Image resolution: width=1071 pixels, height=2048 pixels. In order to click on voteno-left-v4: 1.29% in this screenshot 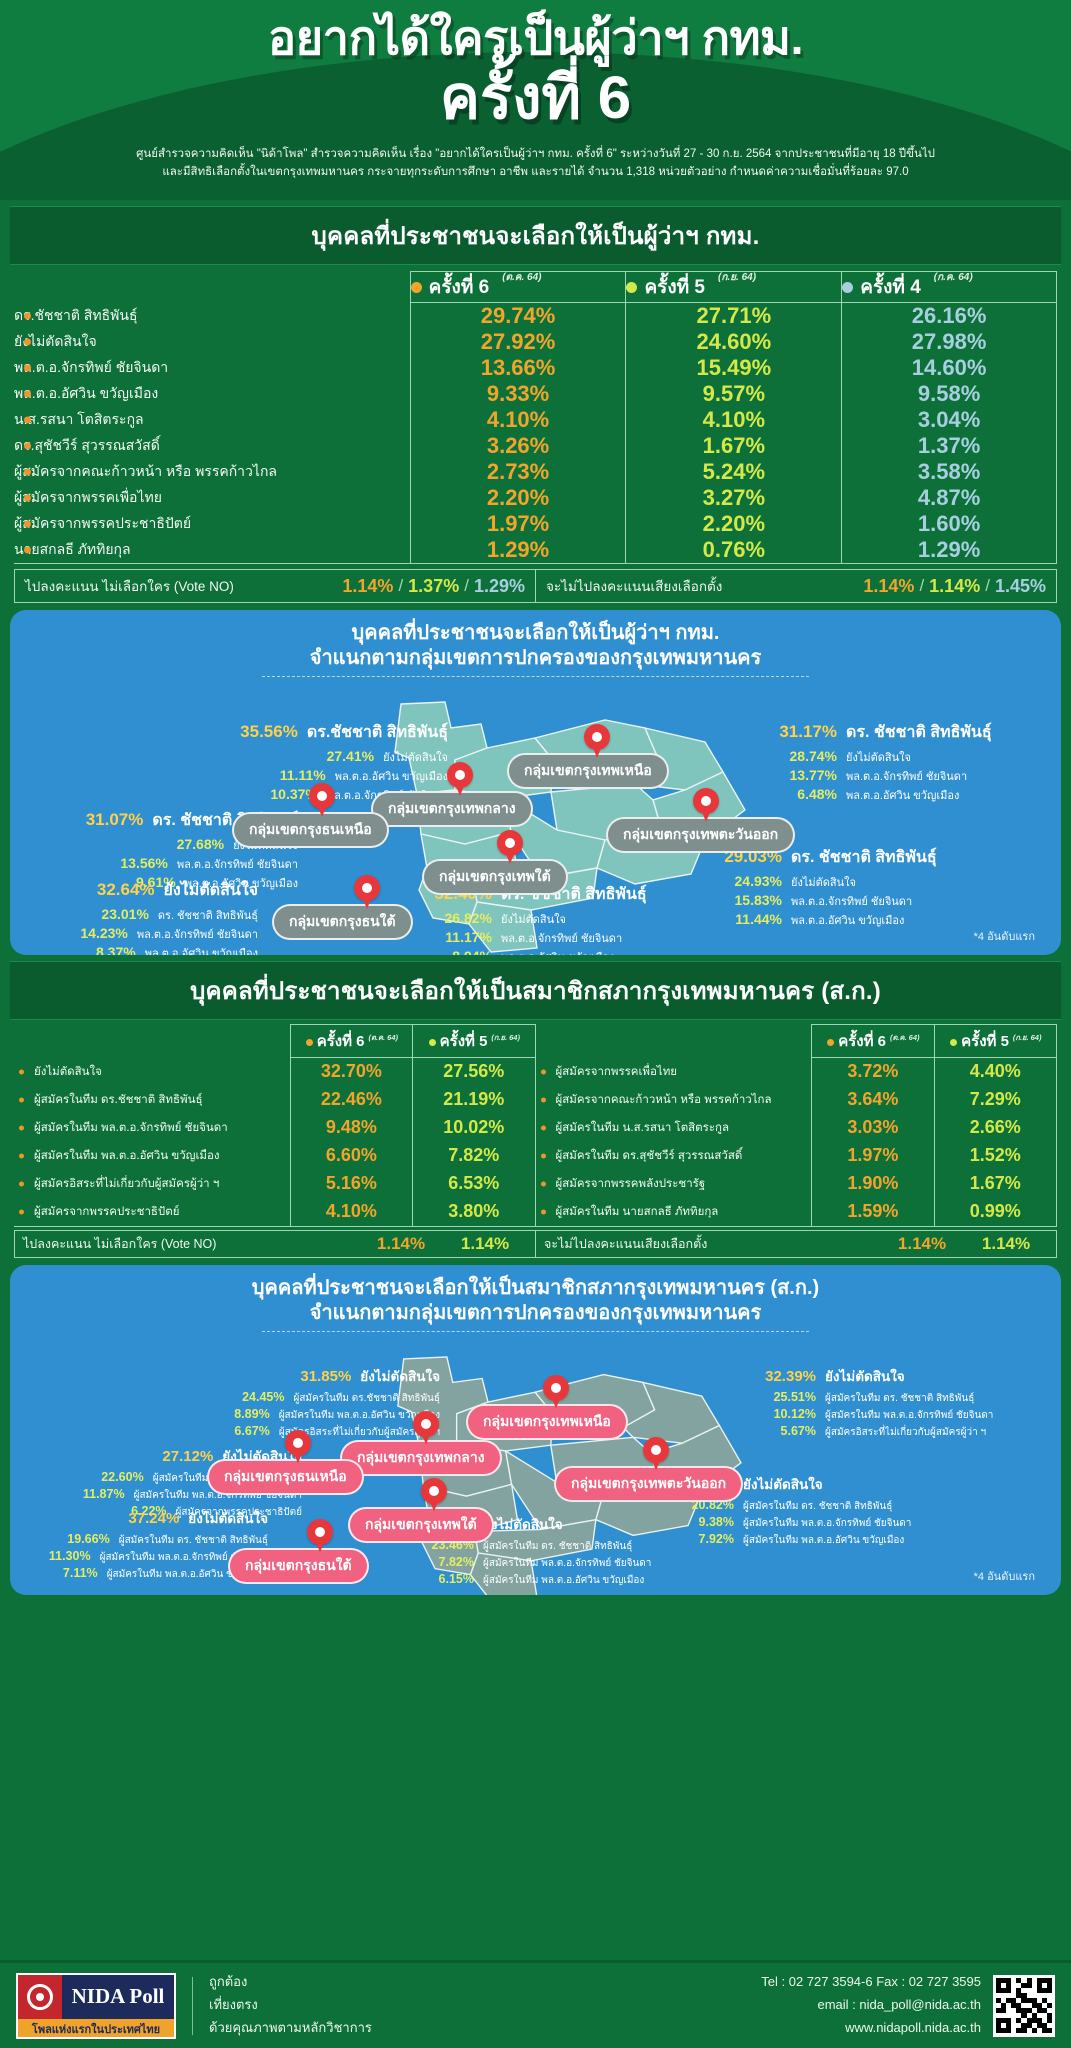, I will do `click(499, 585)`.